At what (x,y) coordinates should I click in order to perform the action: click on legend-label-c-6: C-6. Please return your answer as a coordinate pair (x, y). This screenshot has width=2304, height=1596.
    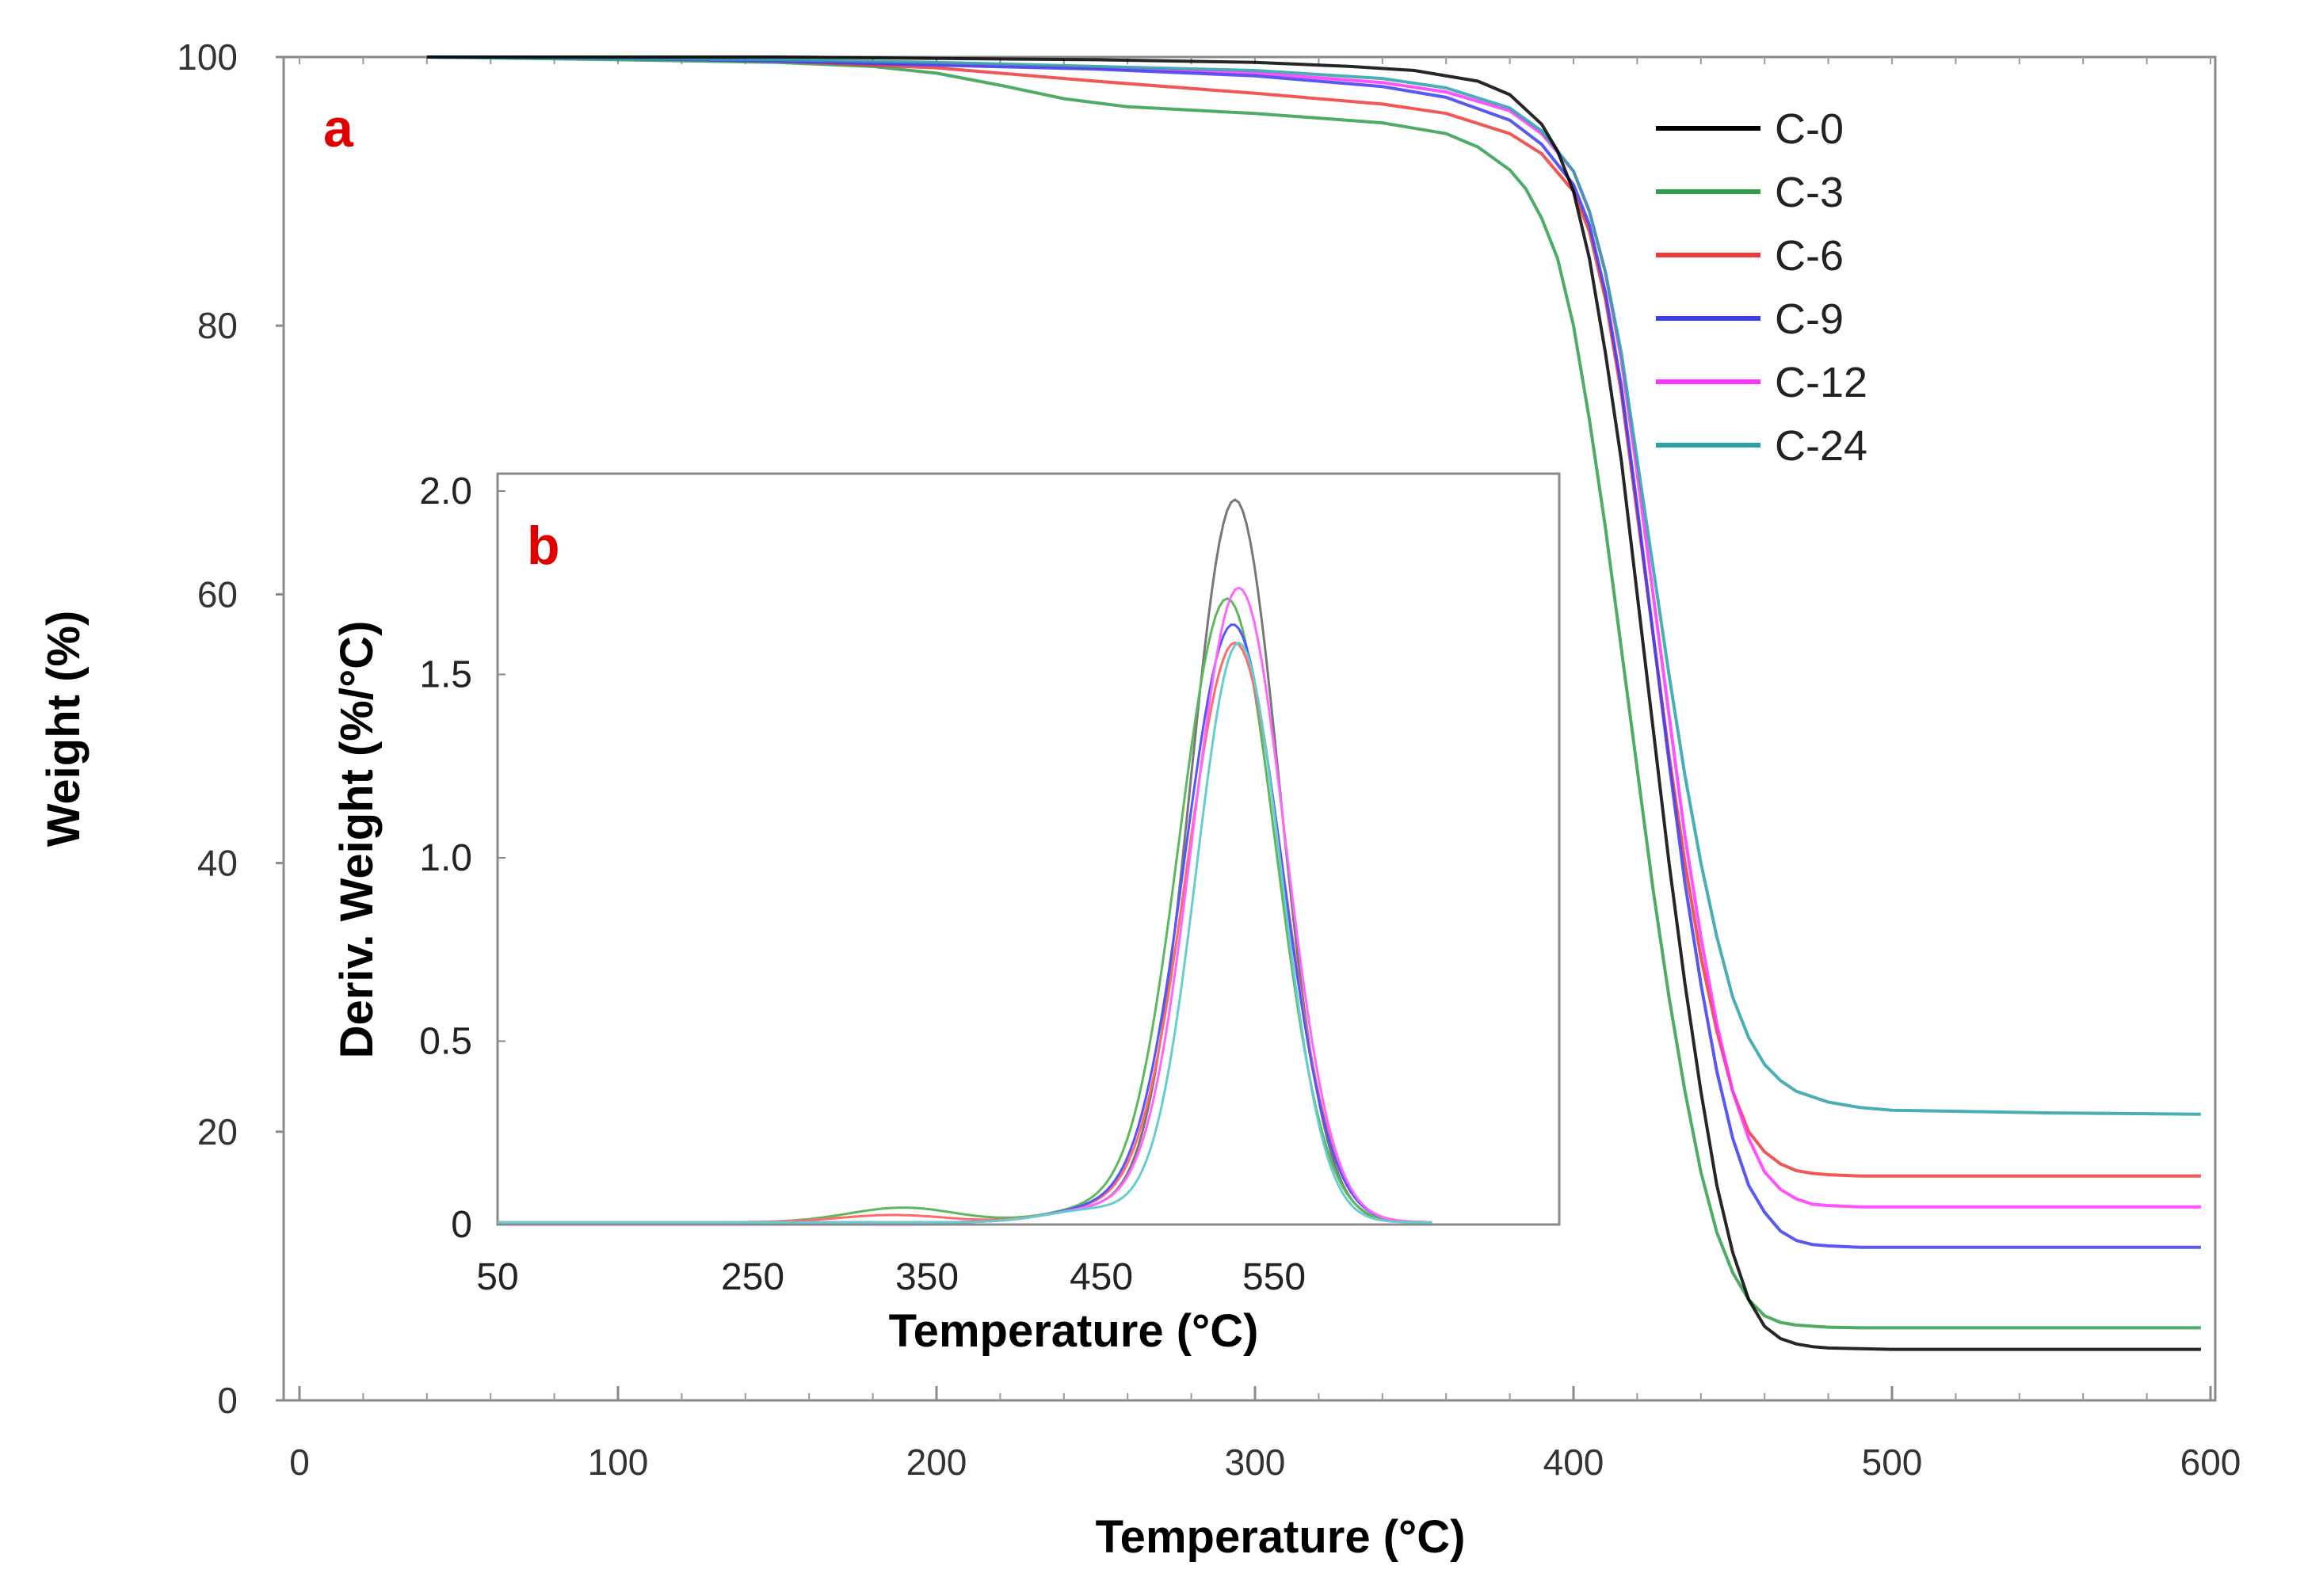
    Looking at the image, I should click on (1809, 256).